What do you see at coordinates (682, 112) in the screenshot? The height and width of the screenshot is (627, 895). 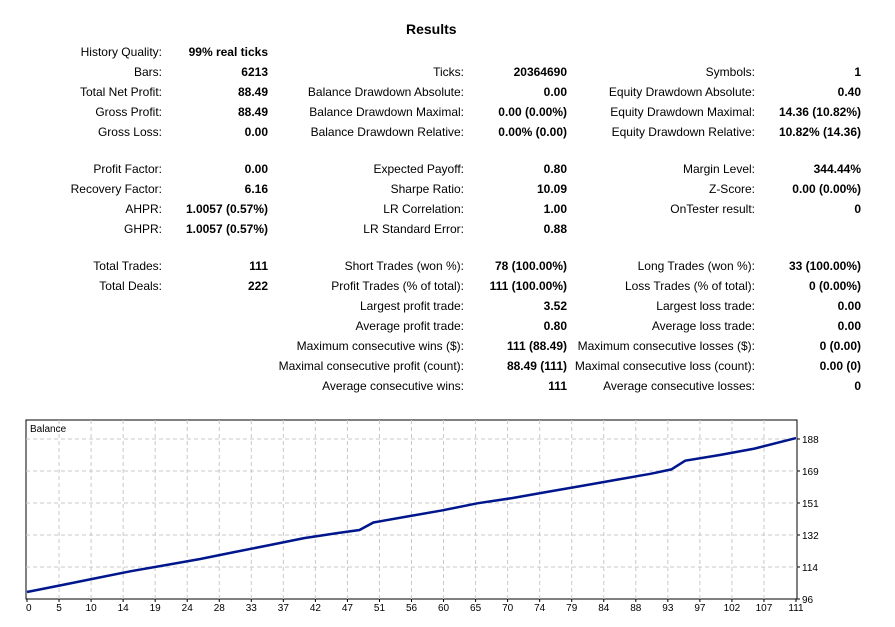 I see `stat-label: Equity Drawdown Maximal:` at bounding box center [682, 112].